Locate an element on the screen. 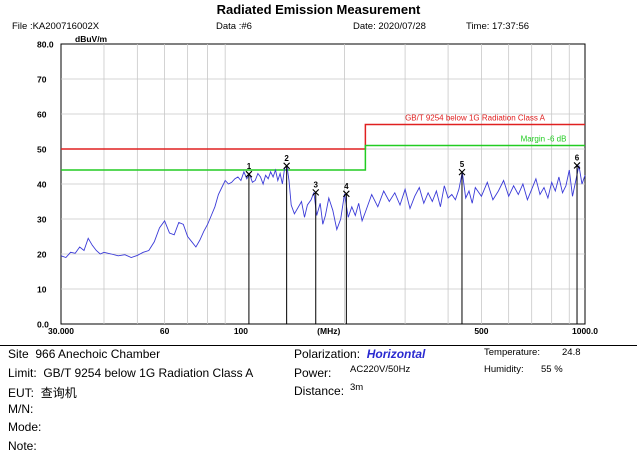 The height and width of the screenshot is (474, 637). y-tick-label: 0.0 is located at coordinates (43, 325).